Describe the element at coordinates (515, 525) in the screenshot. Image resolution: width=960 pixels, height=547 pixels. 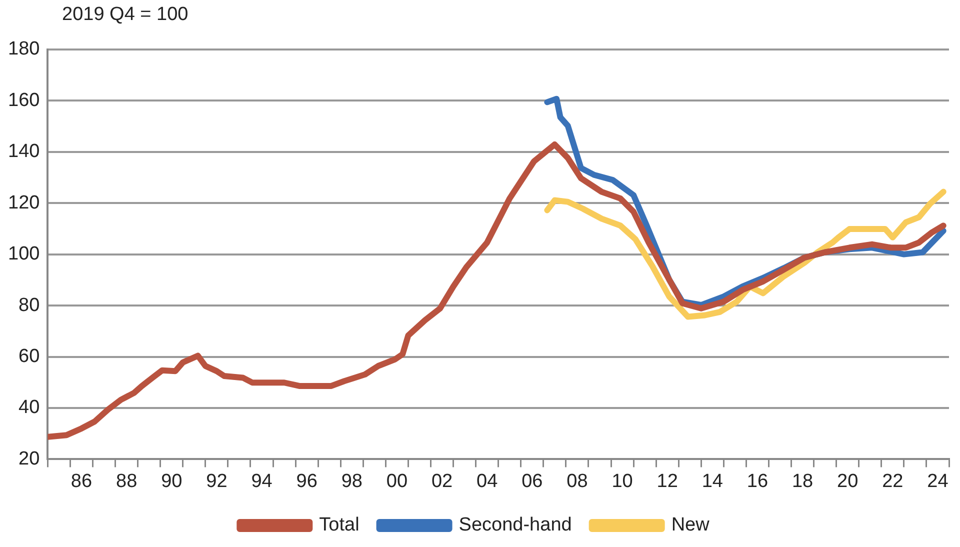
I see `legend-label: Second-hand` at that location.